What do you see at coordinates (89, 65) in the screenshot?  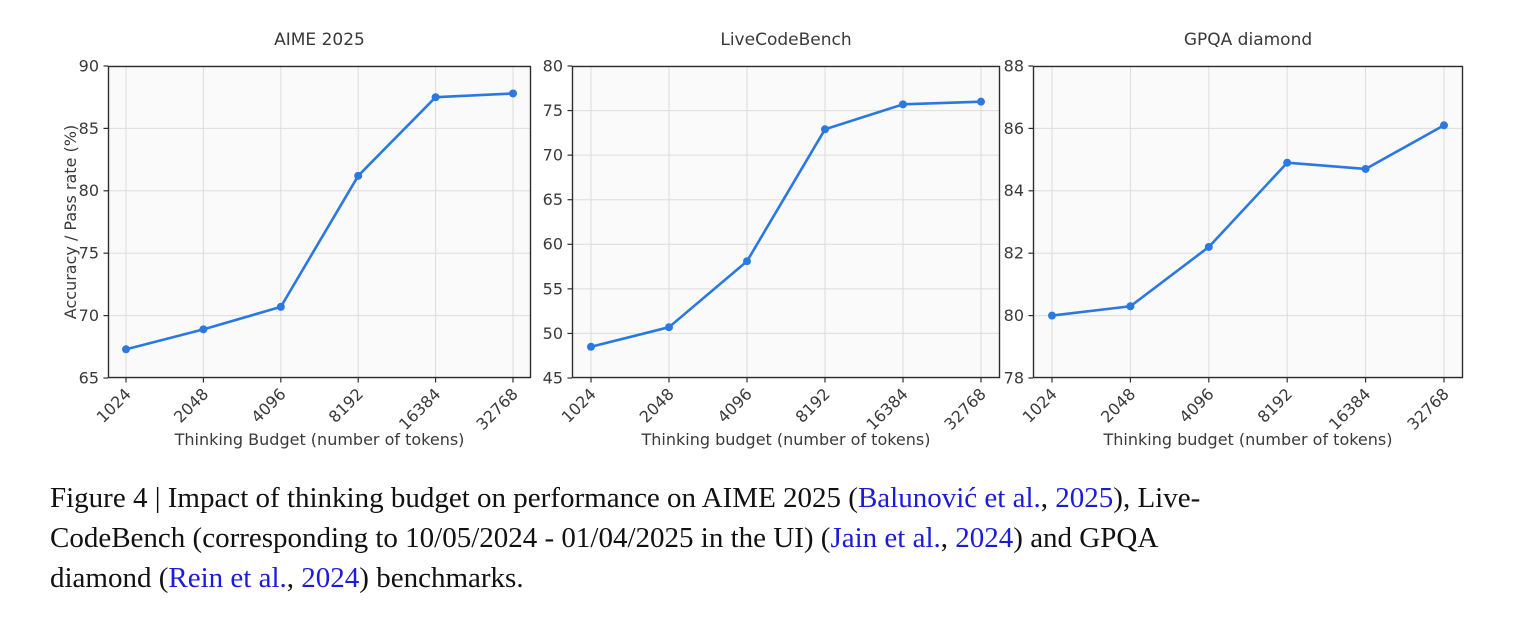 I see `y-tick-label: 90` at bounding box center [89, 65].